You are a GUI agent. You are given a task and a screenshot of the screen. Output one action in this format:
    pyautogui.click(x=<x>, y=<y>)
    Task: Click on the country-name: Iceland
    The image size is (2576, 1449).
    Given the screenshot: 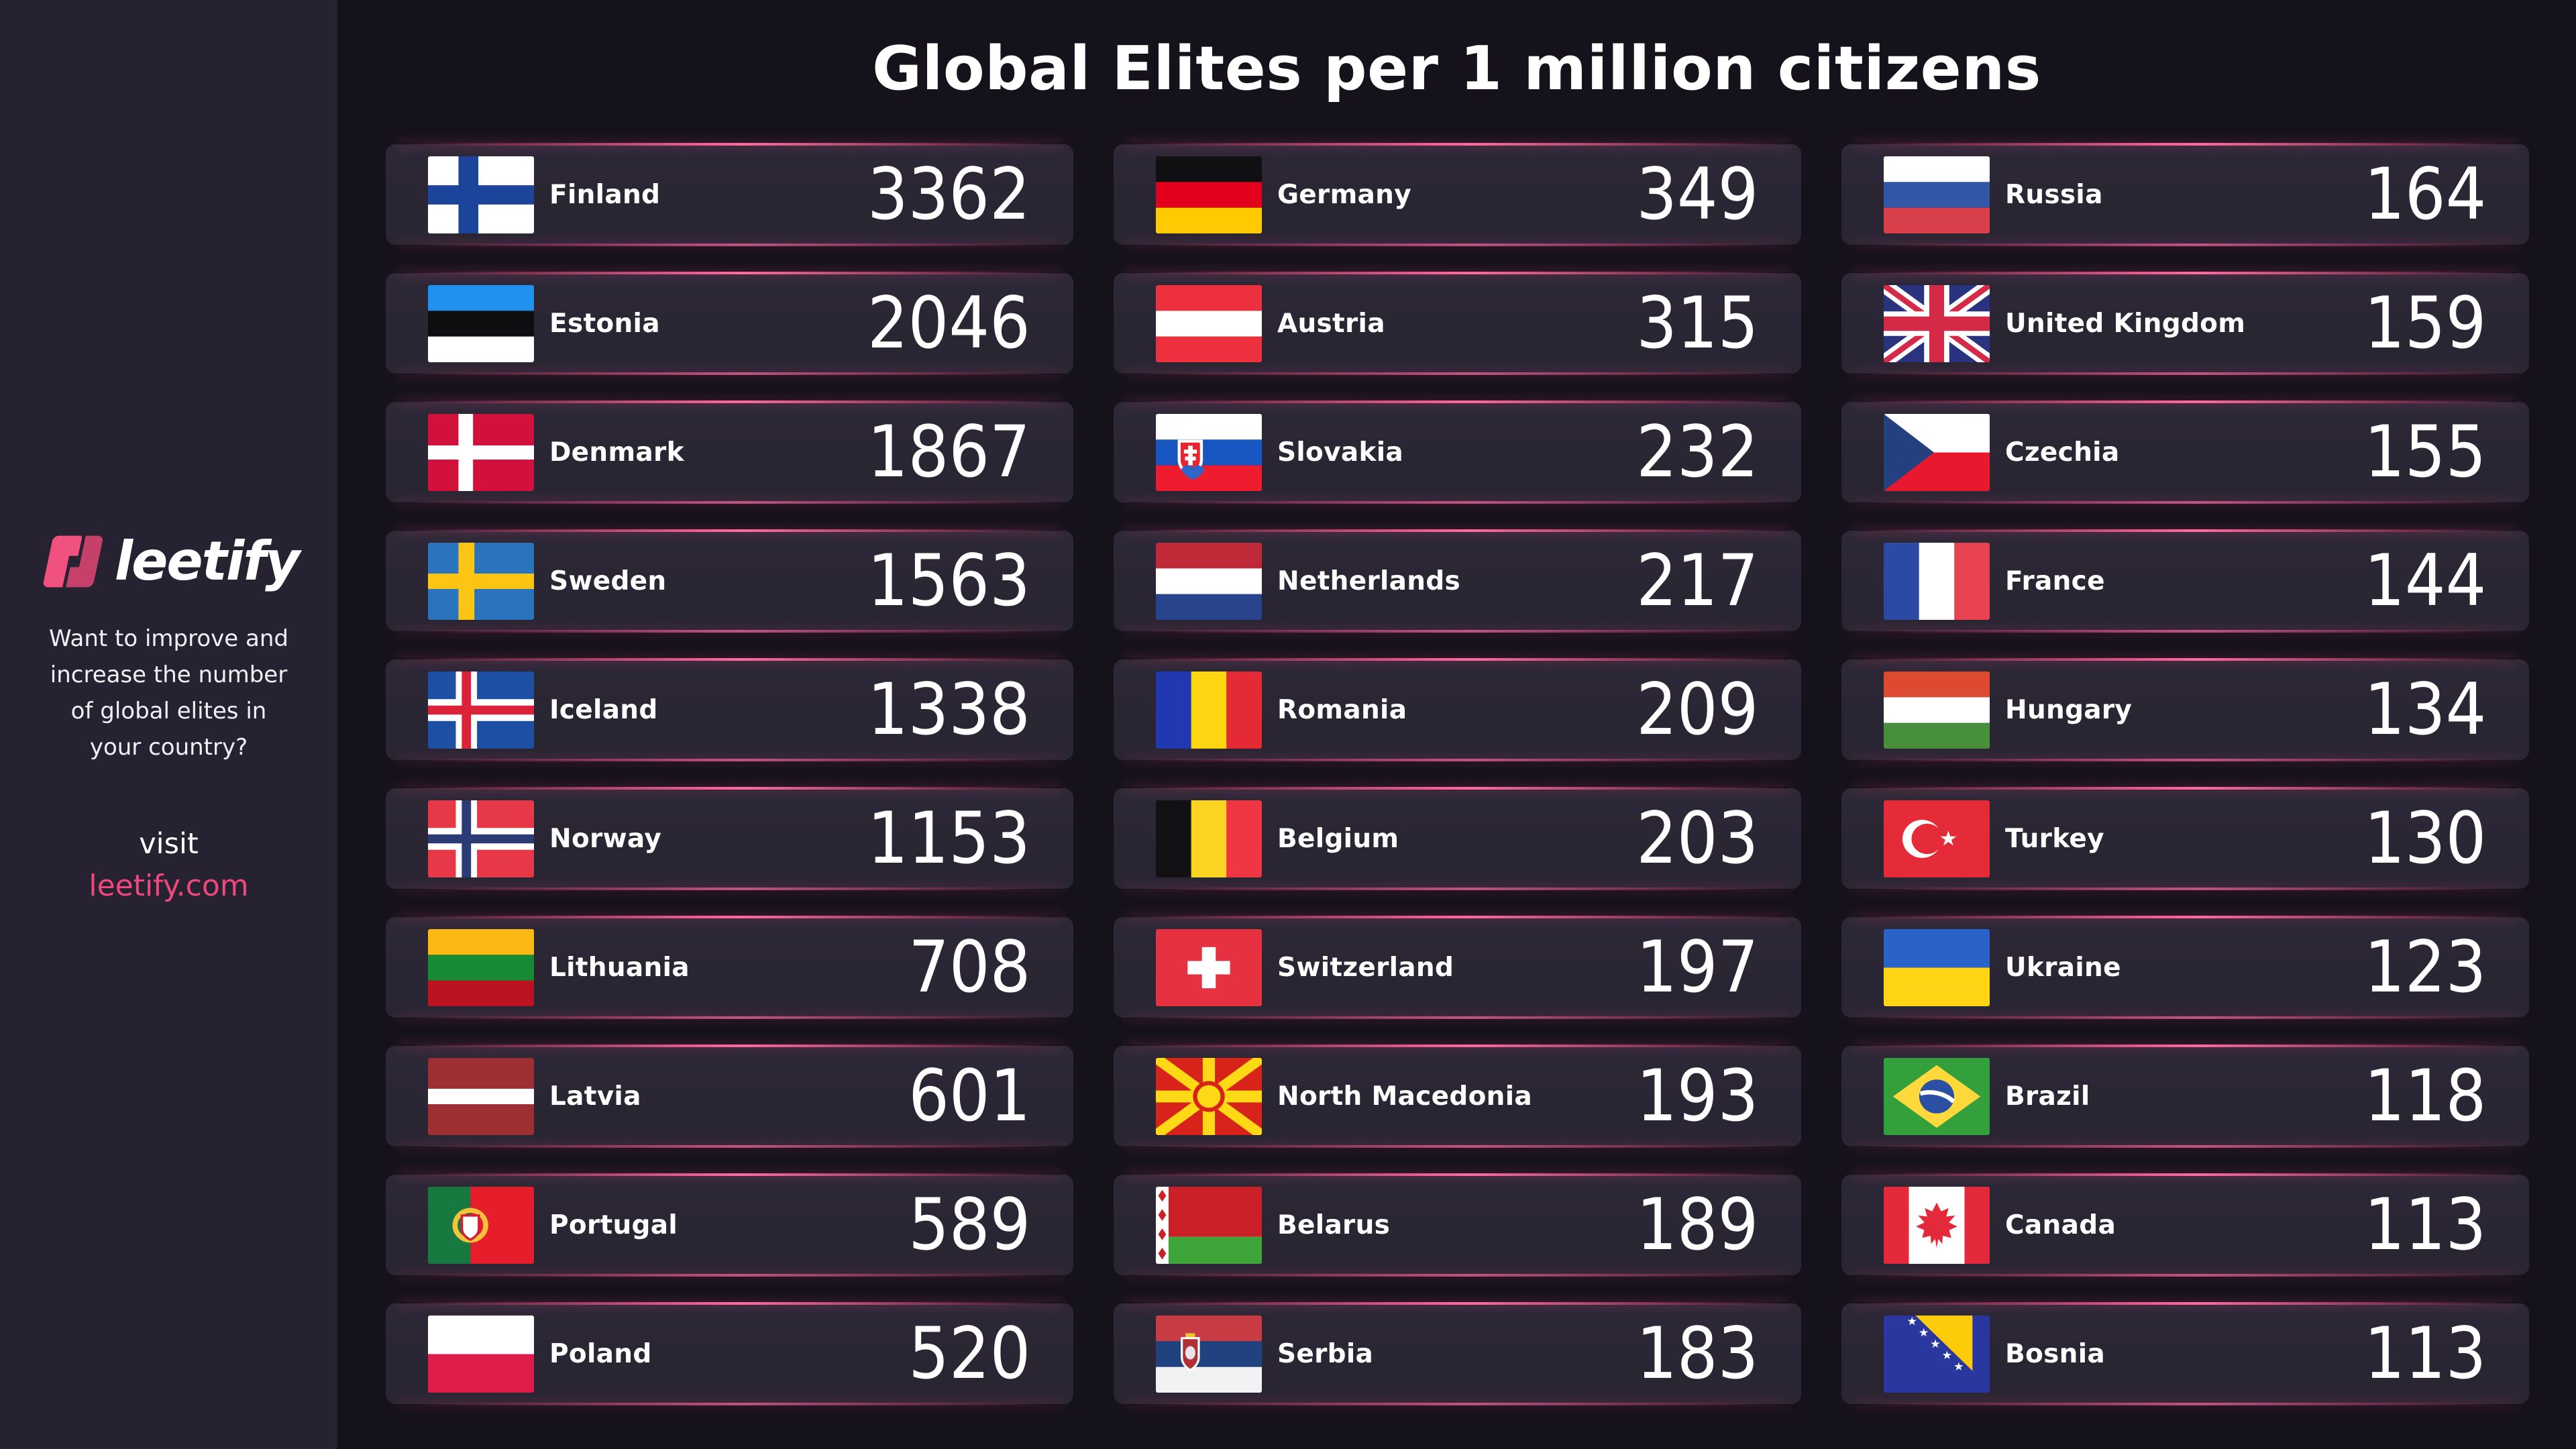 What is the action you would take?
    pyautogui.click(x=603, y=709)
    